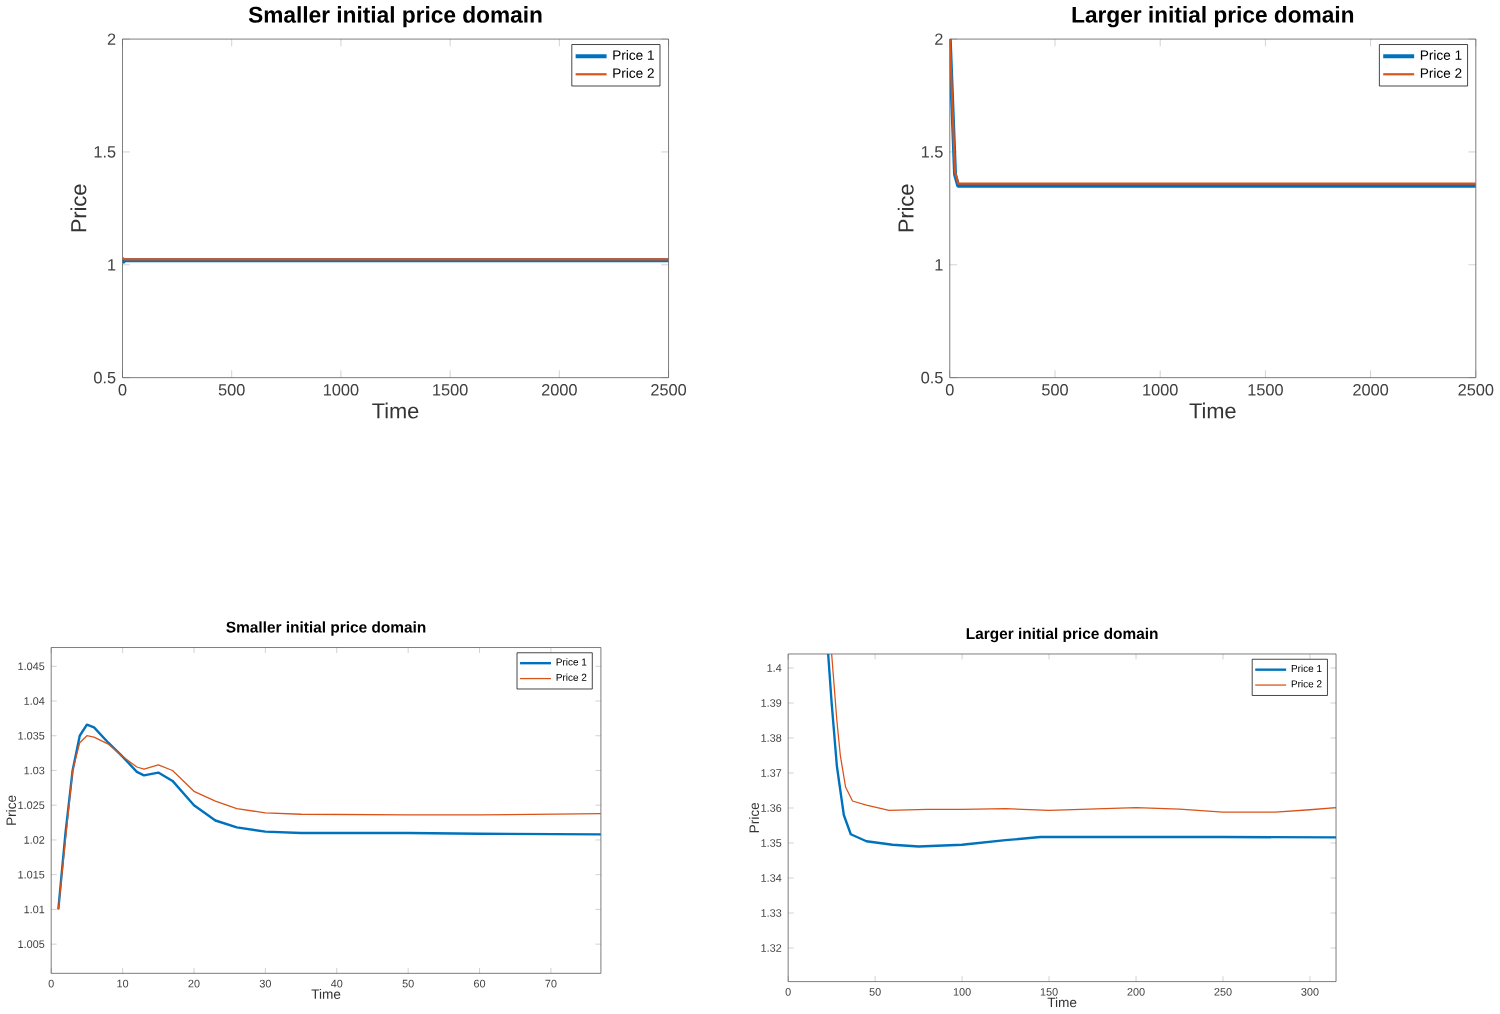  What do you see at coordinates (1213, 17) in the screenshot?
I see `chart-title: Larger initial price domain` at bounding box center [1213, 17].